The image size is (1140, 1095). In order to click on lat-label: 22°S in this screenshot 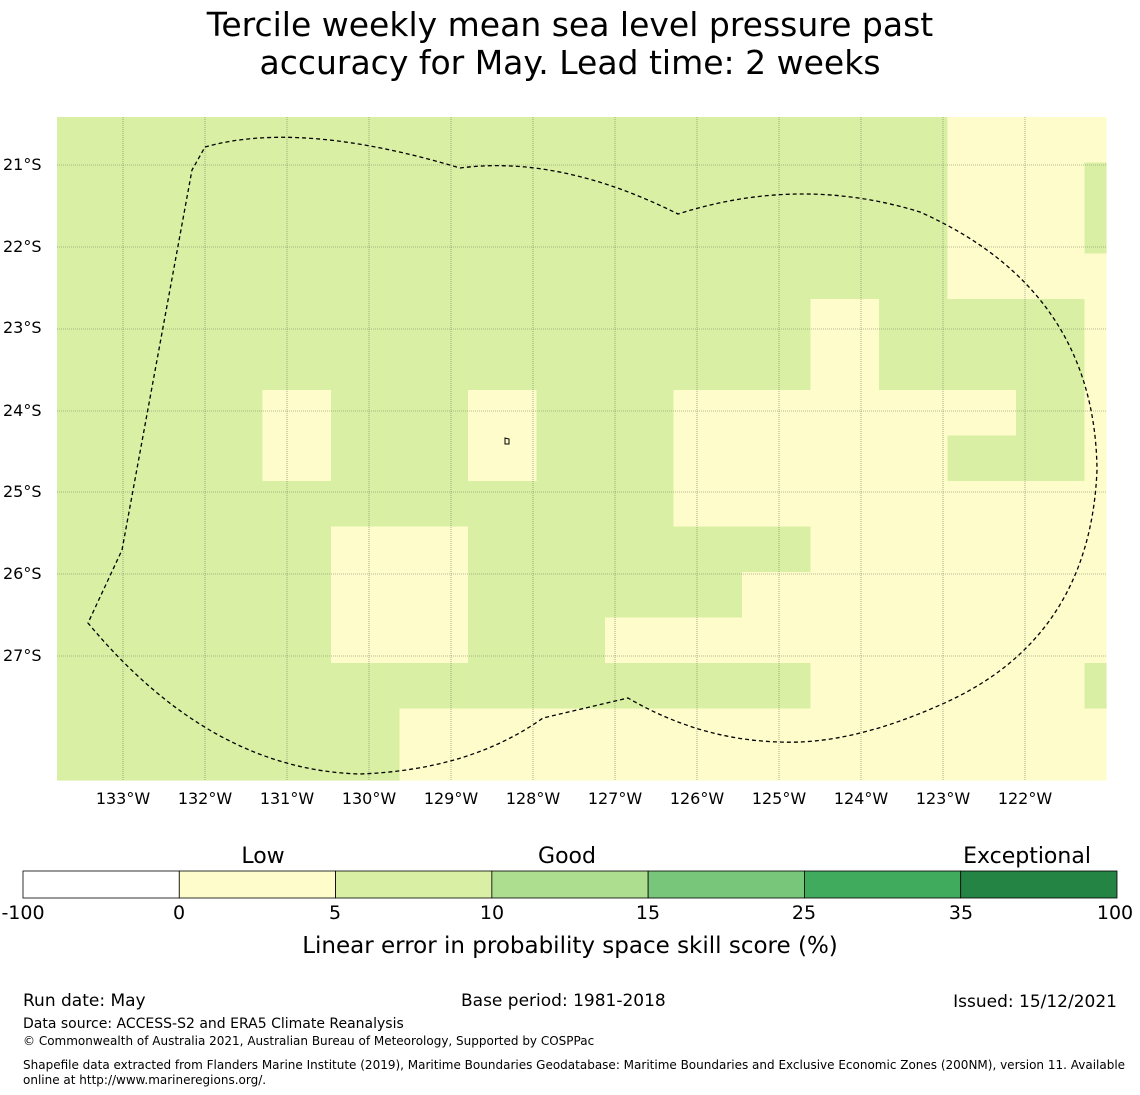, I will do `click(22, 246)`.